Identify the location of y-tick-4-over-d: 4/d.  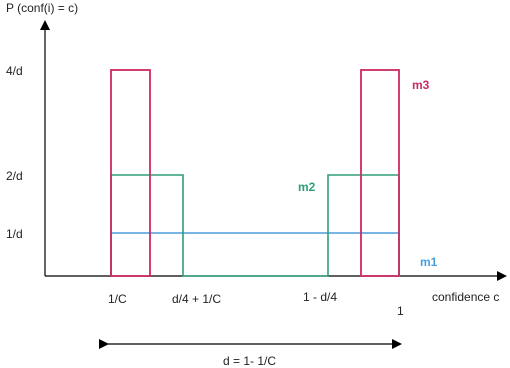
(14, 71).